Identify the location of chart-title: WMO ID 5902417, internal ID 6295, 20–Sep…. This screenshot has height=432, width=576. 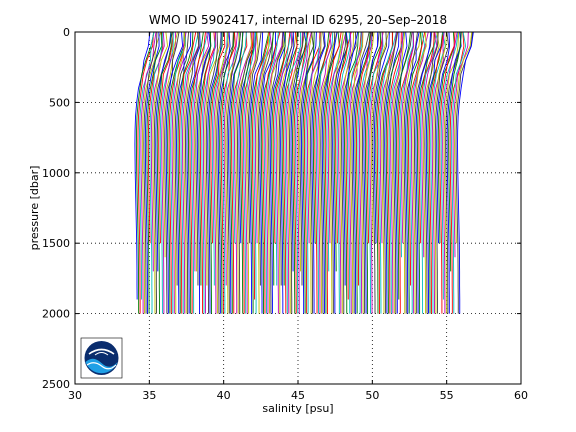
(298, 20).